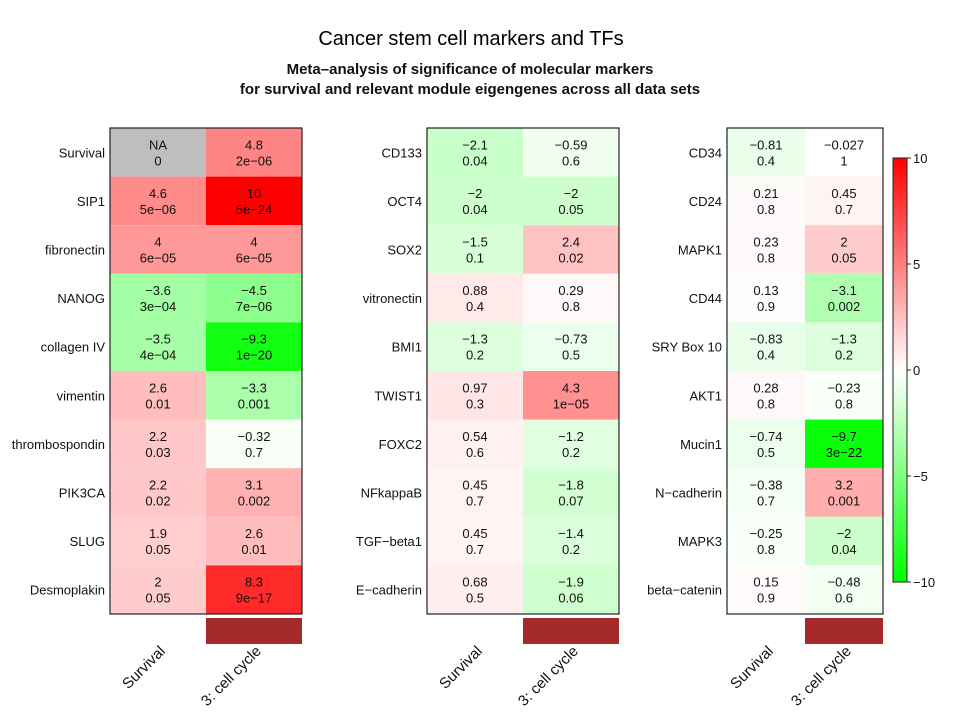 The width and height of the screenshot is (960, 720). Describe the element at coordinates (570, 258) in the screenshot. I see `cell-pvalue-label: 0.02` at that location.